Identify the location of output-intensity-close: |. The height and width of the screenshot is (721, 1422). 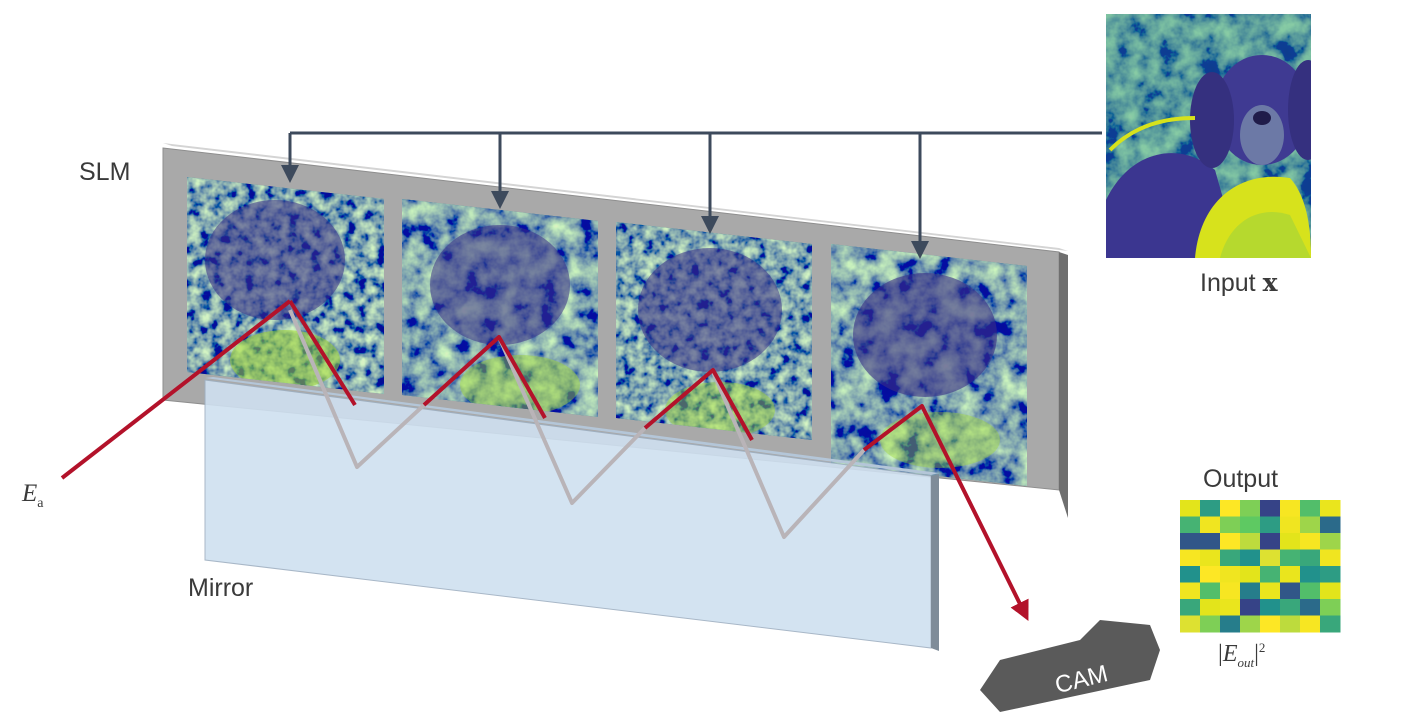
(1256, 654).